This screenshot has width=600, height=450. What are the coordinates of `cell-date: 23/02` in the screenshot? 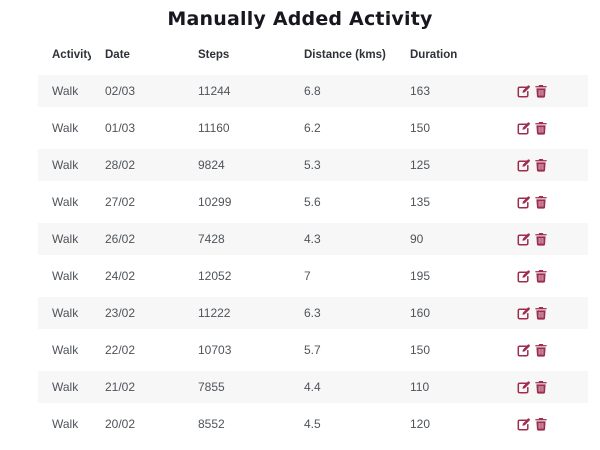 It's located at (120, 313).